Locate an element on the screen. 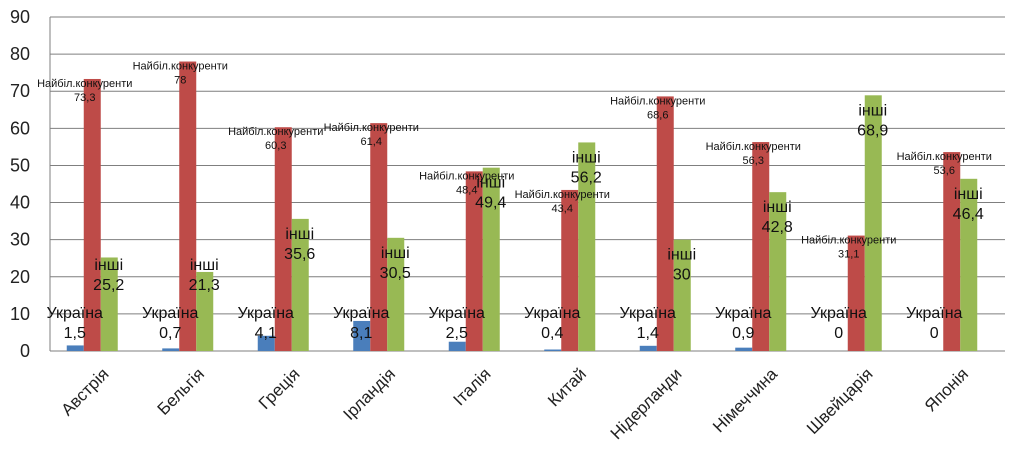 This screenshot has width=1009, height=461. data-label-value: 56,2 is located at coordinates (586, 177).